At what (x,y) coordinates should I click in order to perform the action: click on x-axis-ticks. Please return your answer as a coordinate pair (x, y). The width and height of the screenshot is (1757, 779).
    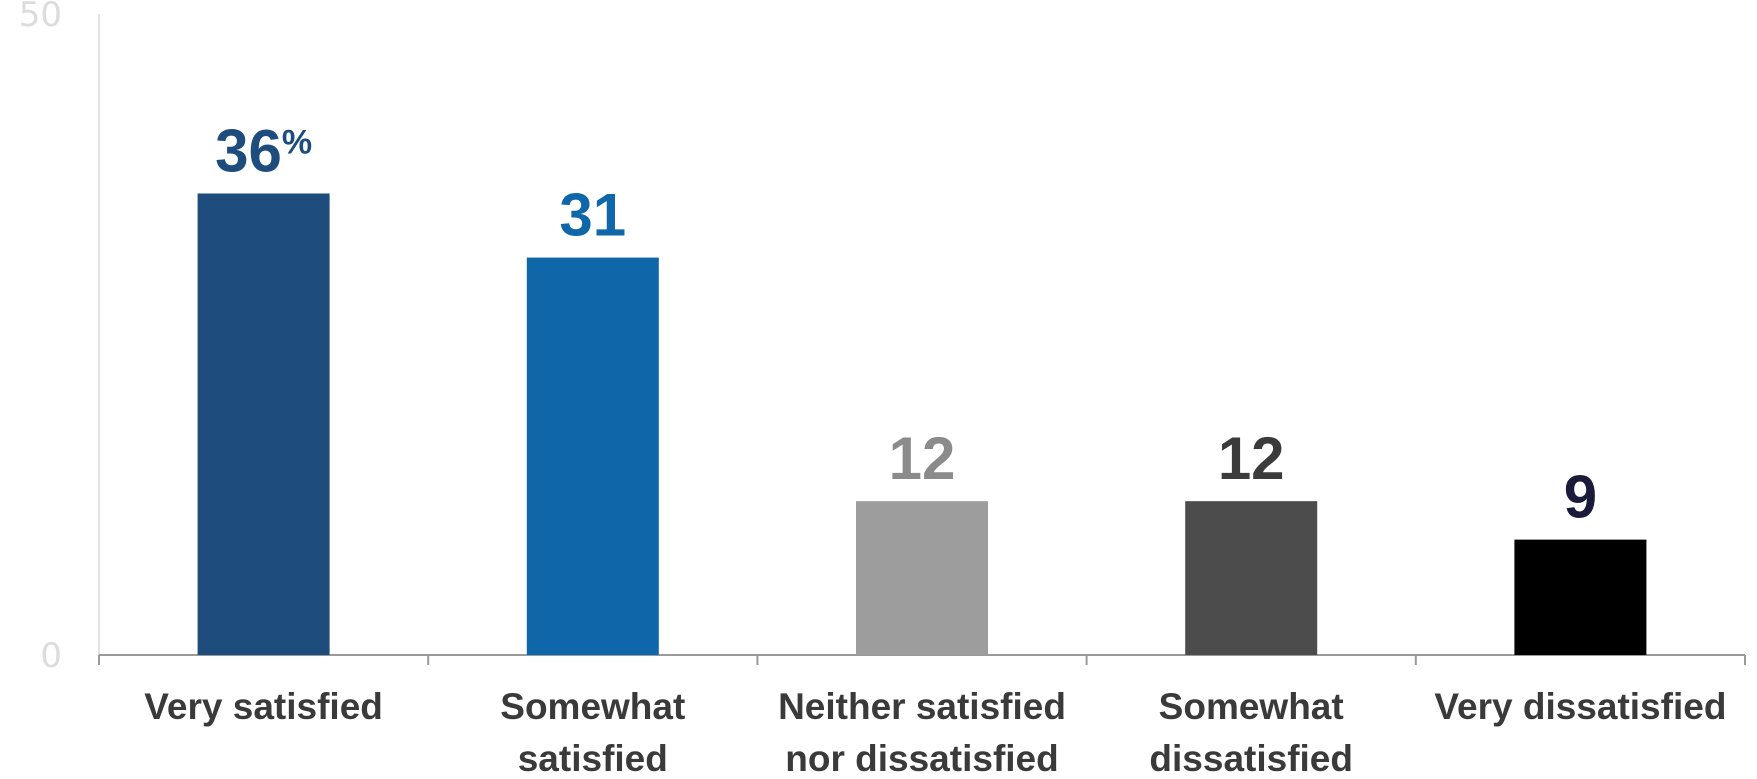
    Looking at the image, I should click on (922, 660).